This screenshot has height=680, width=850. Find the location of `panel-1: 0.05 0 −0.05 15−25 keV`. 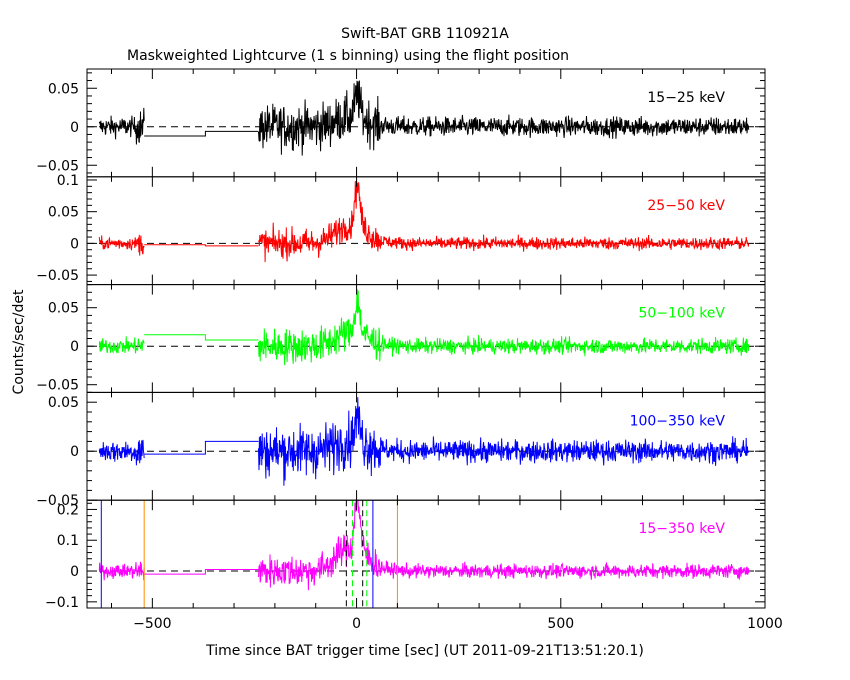

panel-1: 0.05 0 −0.05 15−25 keV is located at coordinates (401, 123).